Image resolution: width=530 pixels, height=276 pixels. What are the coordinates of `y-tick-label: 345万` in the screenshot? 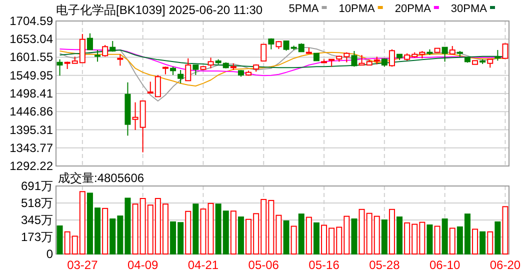 It's located at (36, 220).